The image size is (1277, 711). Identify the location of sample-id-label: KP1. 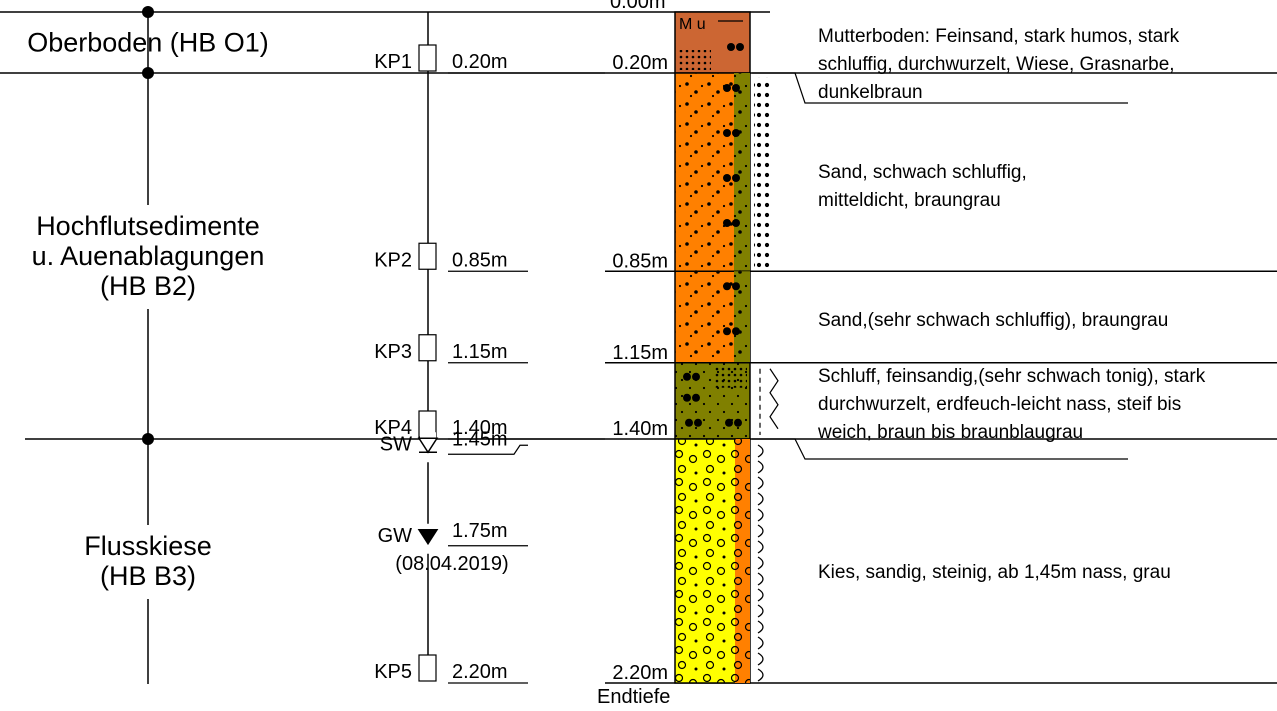
(393, 62).